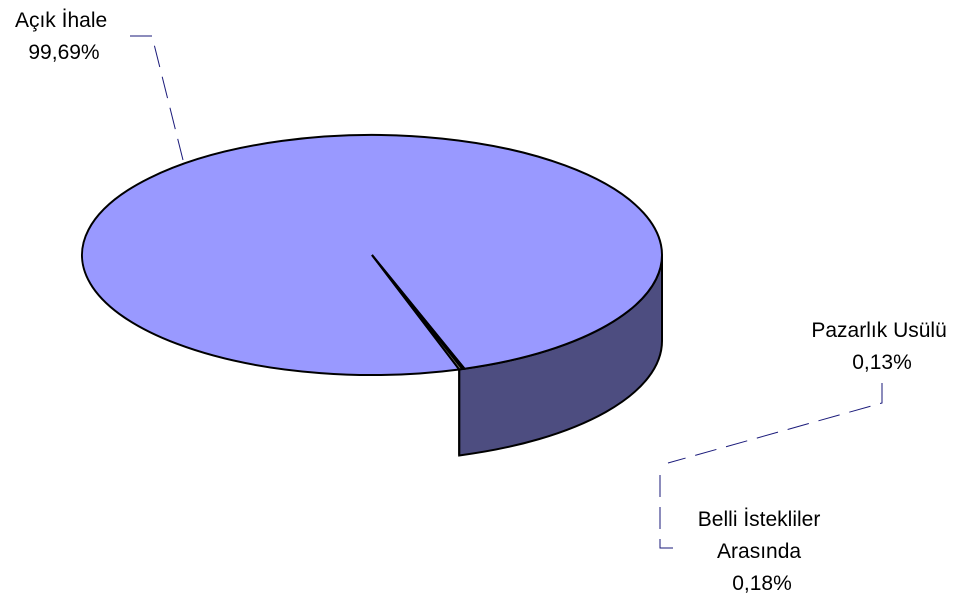 This screenshot has width=979, height=605. What do you see at coordinates (418, 312) in the screenshot?
I see `pie-slice-belli-istekliler` at bounding box center [418, 312].